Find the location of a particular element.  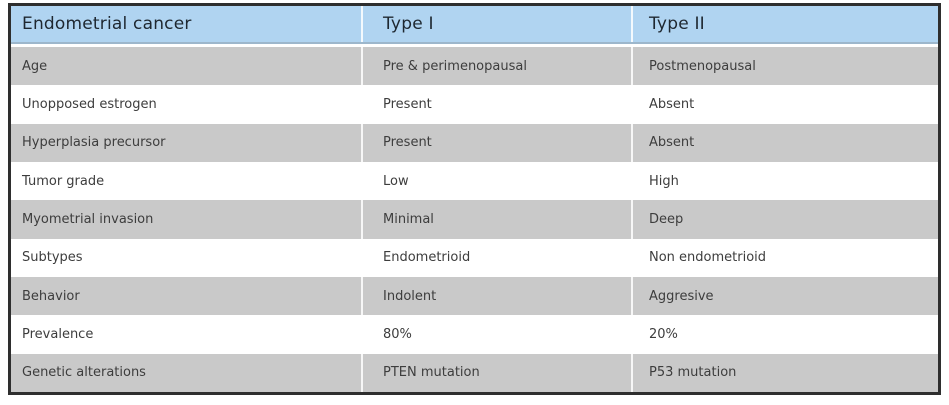

type1-cell: Endometrioid is located at coordinates (496, 257).